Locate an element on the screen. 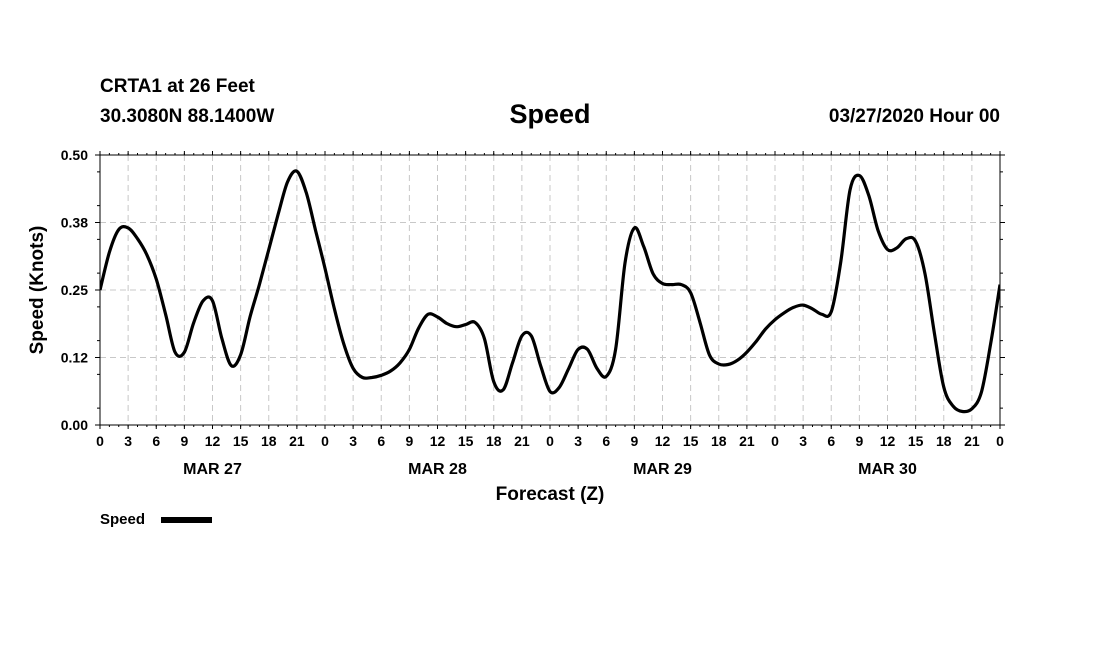 This screenshot has width=1100, height=650. legend-label: Speed is located at coordinates (122, 519).